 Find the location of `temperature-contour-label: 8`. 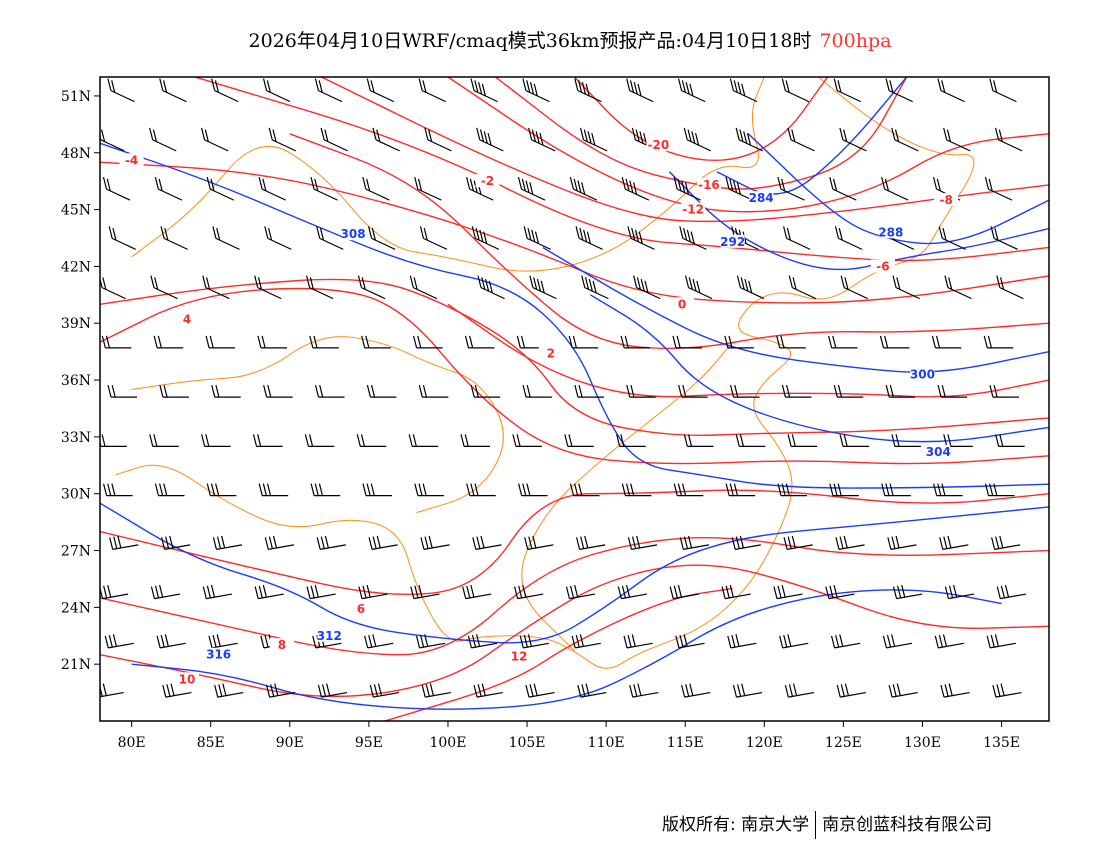

temperature-contour-label: 8 is located at coordinates (282, 645).